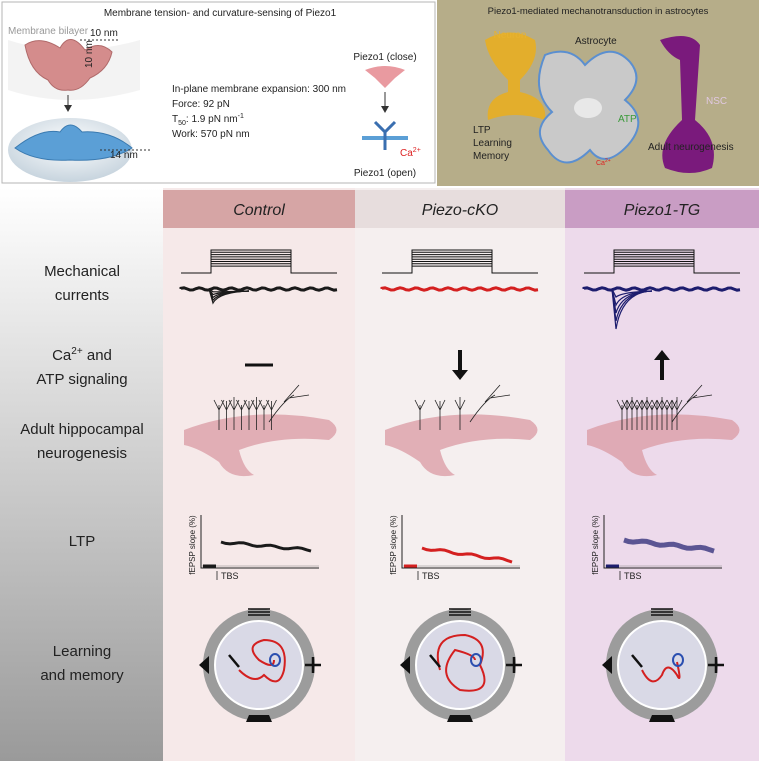 The width and height of the screenshot is (759, 761). What do you see at coordinates (603, 162) in the screenshot?
I see `ion-label: Ca2+` at bounding box center [603, 162].